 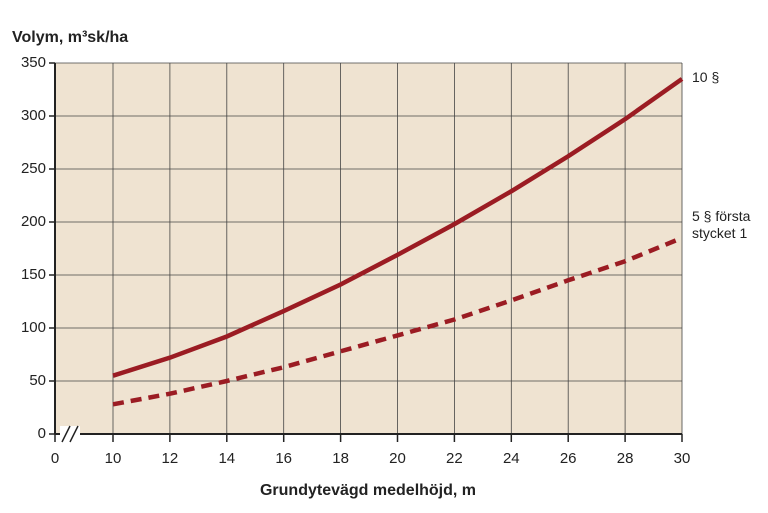 I want to click on x-tick-label: 18, so click(x=340, y=458).